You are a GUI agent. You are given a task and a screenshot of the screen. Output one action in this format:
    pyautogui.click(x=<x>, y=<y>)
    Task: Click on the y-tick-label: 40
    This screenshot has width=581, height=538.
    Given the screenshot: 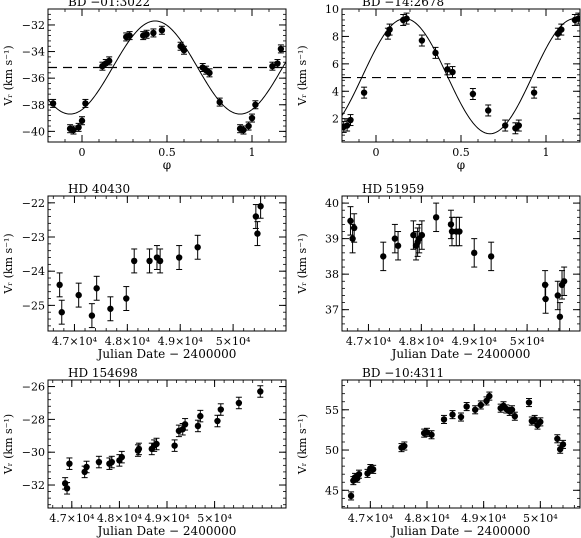 What is the action you would take?
    pyautogui.click(x=332, y=203)
    